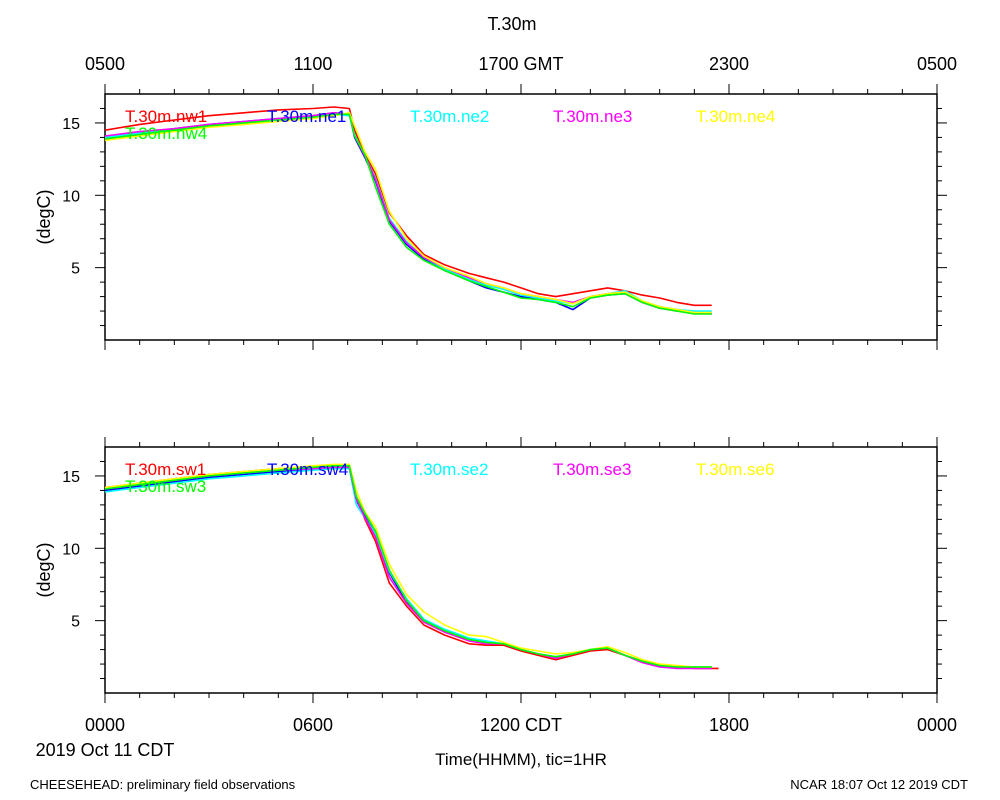 The height and width of the screenshot is (800, 1000). What do you see at coordinates (879, 784) in the screenshot?
I see `footer-right: NCAR 18:07 Oct 12 2019 CDT` at bounding box center [879, 784].